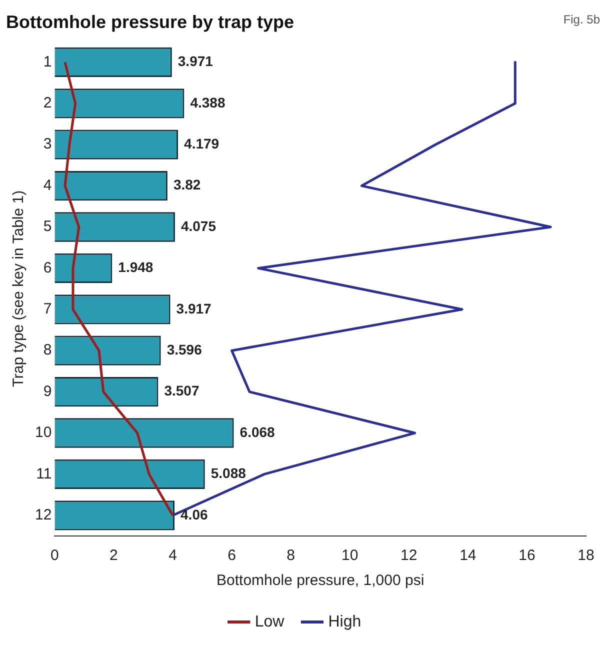 Image resolution: width=616 pixels, height=646 pixels. Describe the element at coordinates (47, 309) in the screenshot. I see `y-tick-label: 7` at that location.